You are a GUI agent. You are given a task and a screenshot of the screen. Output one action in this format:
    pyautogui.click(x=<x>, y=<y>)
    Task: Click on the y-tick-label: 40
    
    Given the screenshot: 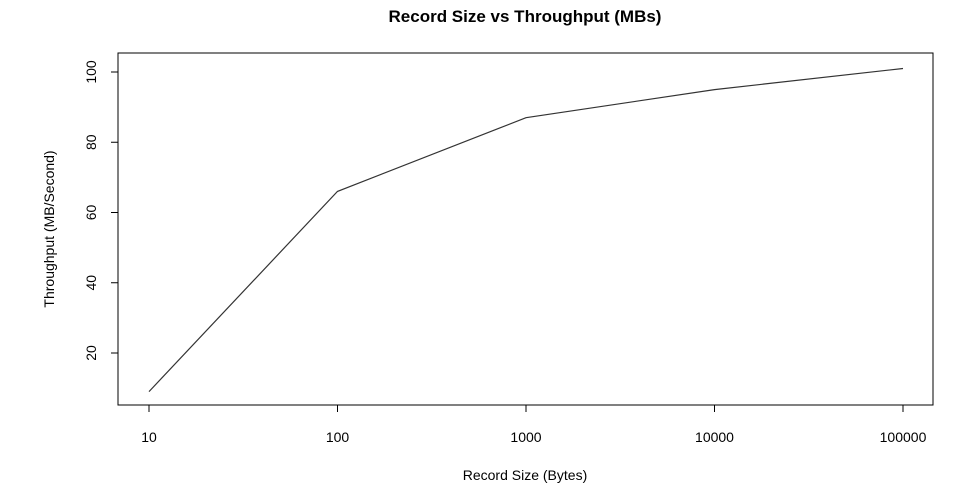 What is the action you would take?
    pyautogui.click(x=91, y=283)
    